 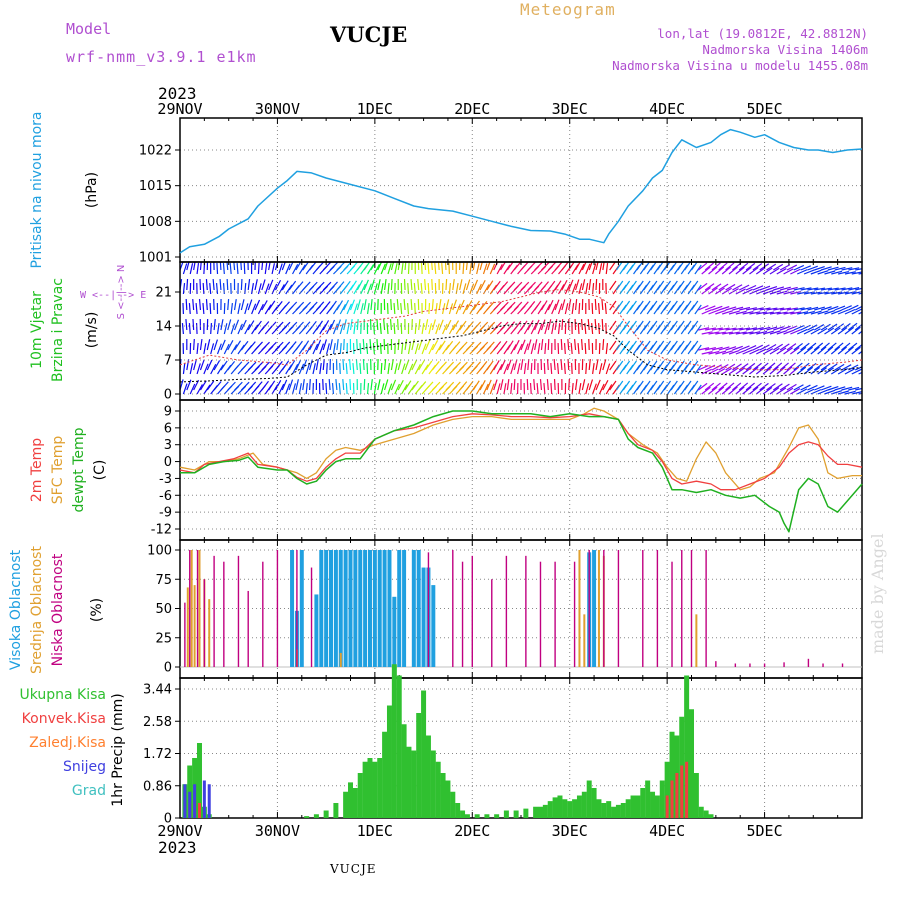 What do you see at coordinates (765, 831) in the screenshot?
I see `xtick-label-bottom: 5DEC` at bounding box center [765, 831].